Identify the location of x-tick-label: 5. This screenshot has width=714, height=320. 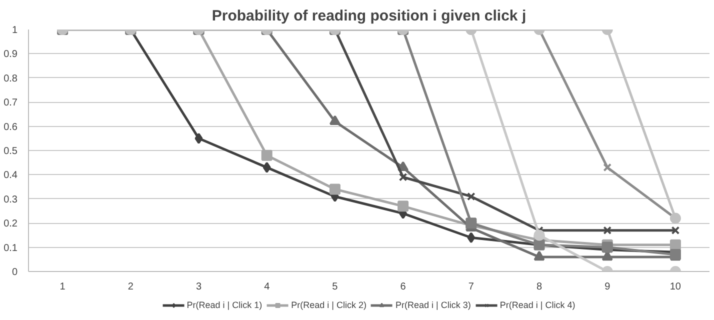
(335, 287).